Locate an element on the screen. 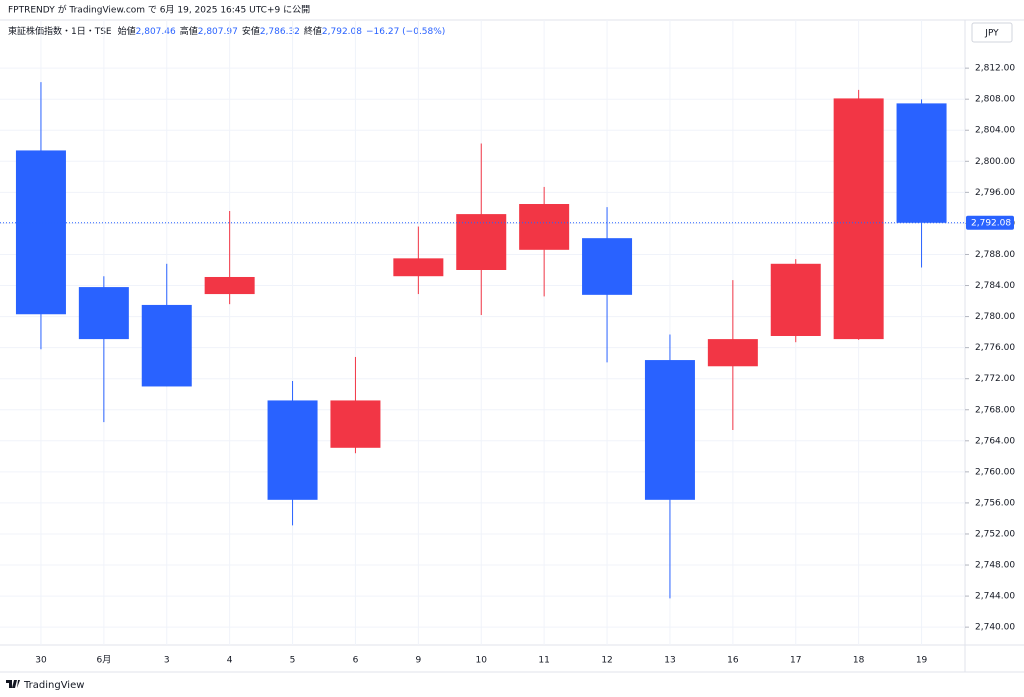  last-price-label: 2,792.08 is located at coordinates (991, 223).